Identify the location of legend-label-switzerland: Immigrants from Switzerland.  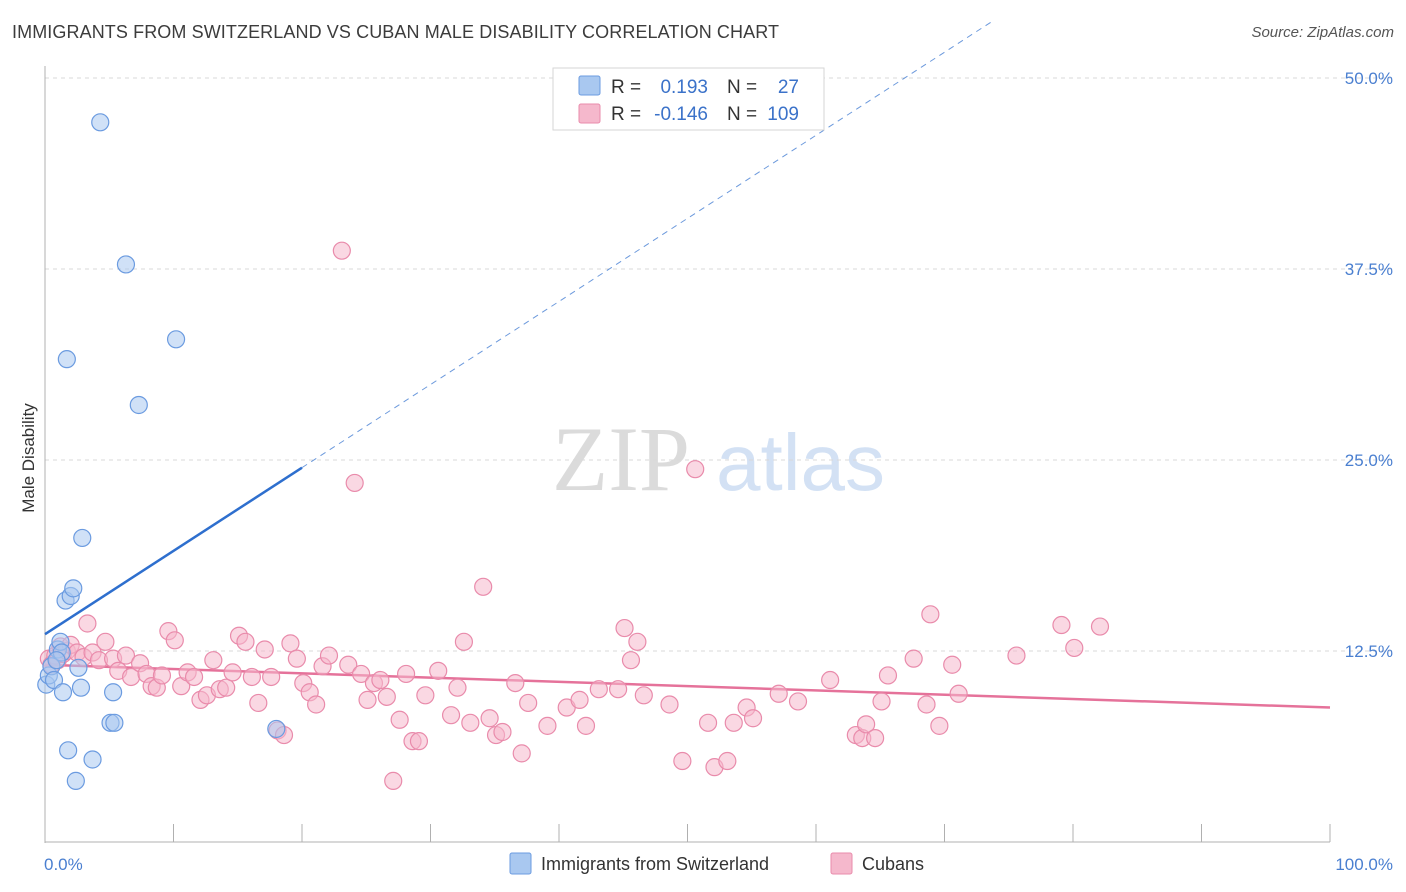
(655, 864).